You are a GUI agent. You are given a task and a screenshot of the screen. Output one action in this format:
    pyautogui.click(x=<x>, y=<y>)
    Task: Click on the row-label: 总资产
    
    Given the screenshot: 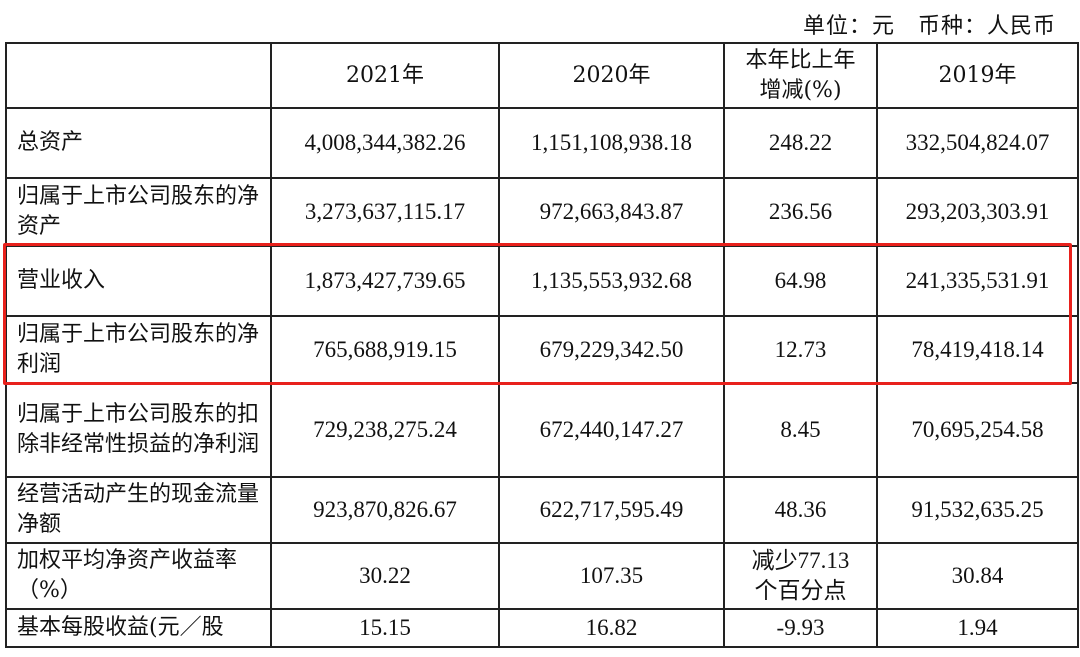 What is the action you would take?
    pyautogui.click(x=138, y=143)
    